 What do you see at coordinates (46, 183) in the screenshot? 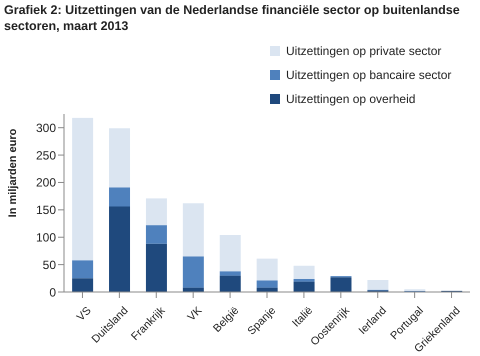
I see `y-tick-label: 200` at bounding box center [46, 183].